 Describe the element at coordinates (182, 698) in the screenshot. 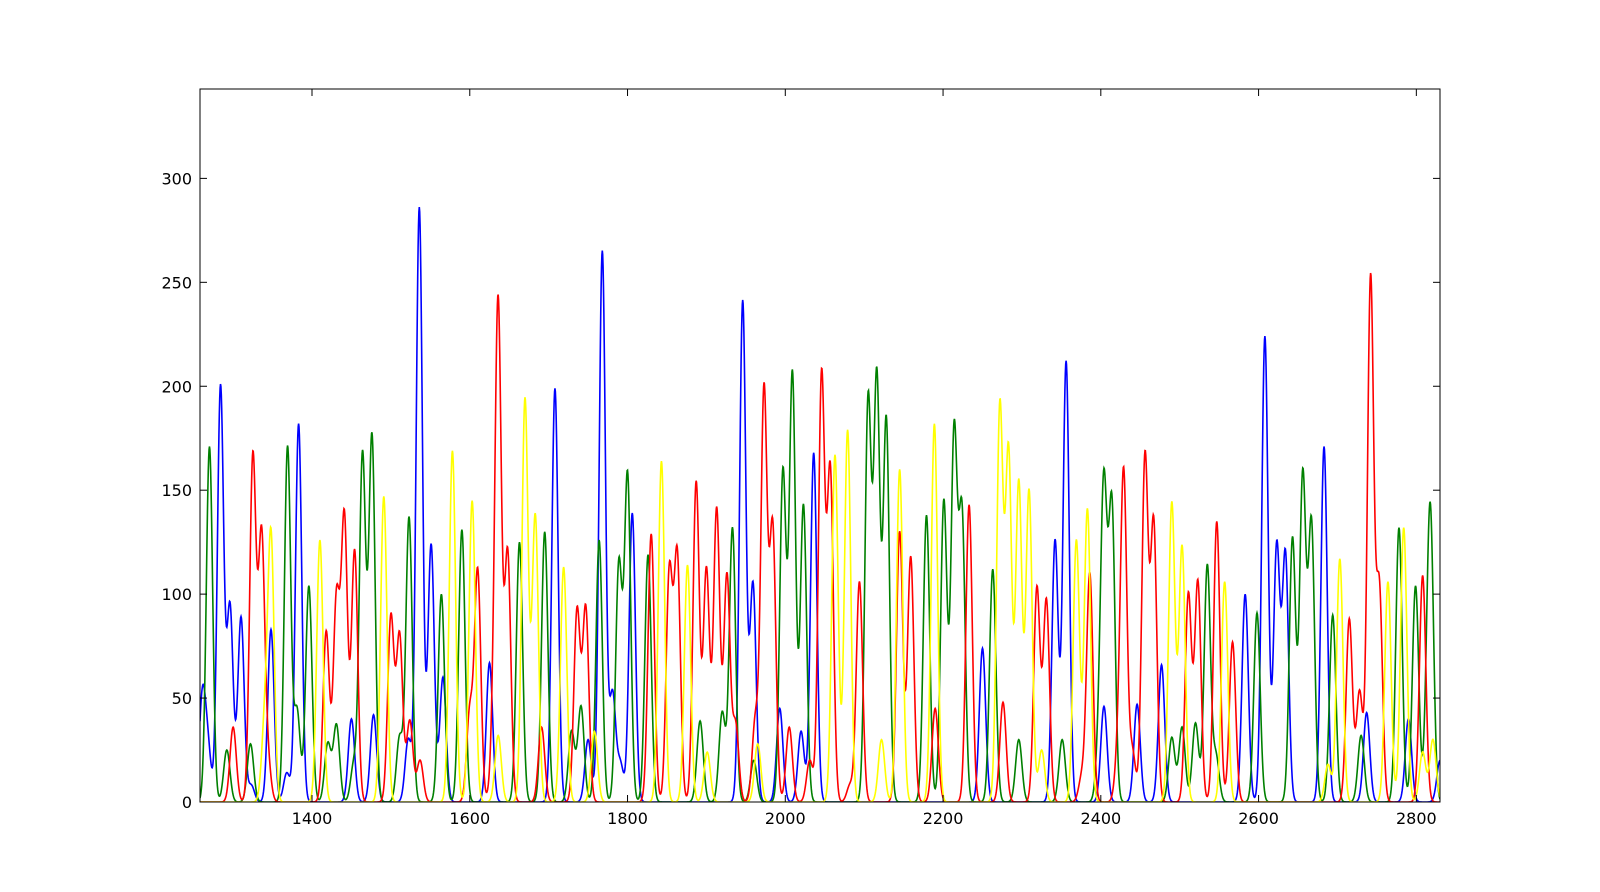

I see `y-tick-label: 50` at that location.